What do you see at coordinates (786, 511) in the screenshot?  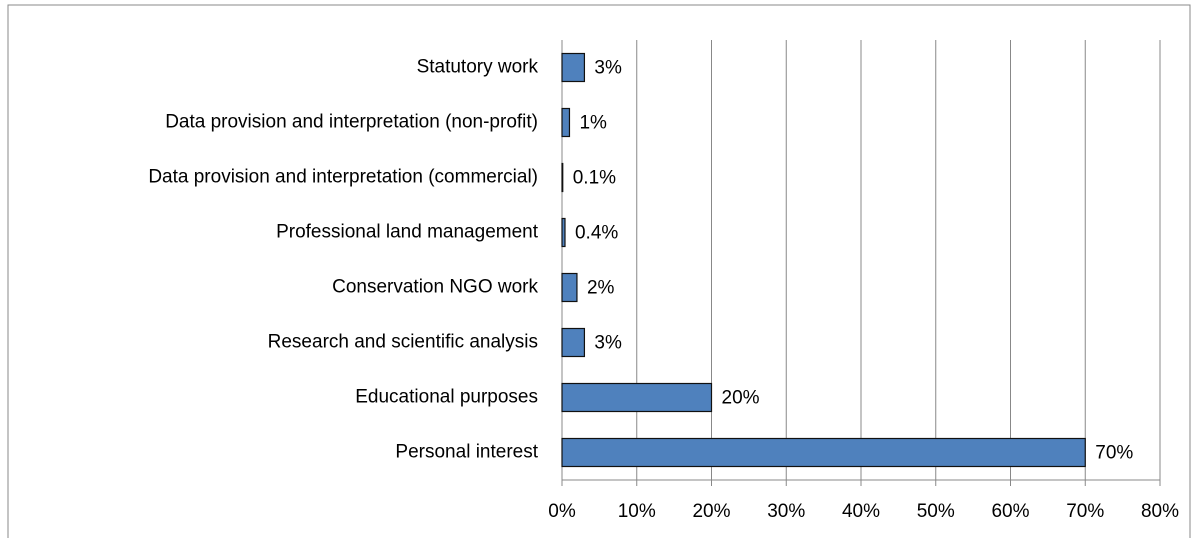 I see `x-tick-label: 30%` at bounding box center [786, 511].